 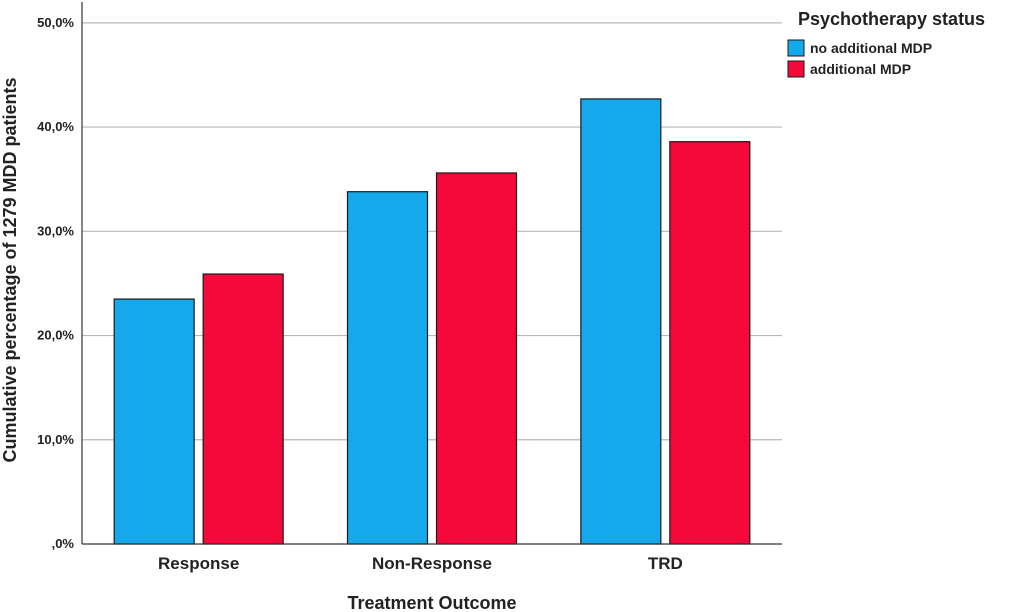 I want to click on x-category-label: Response, so click(x=198, y=563).